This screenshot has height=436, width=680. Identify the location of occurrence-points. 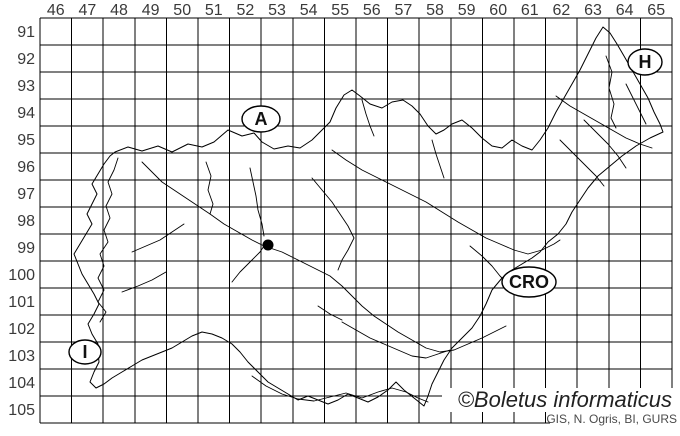
(268, 245).